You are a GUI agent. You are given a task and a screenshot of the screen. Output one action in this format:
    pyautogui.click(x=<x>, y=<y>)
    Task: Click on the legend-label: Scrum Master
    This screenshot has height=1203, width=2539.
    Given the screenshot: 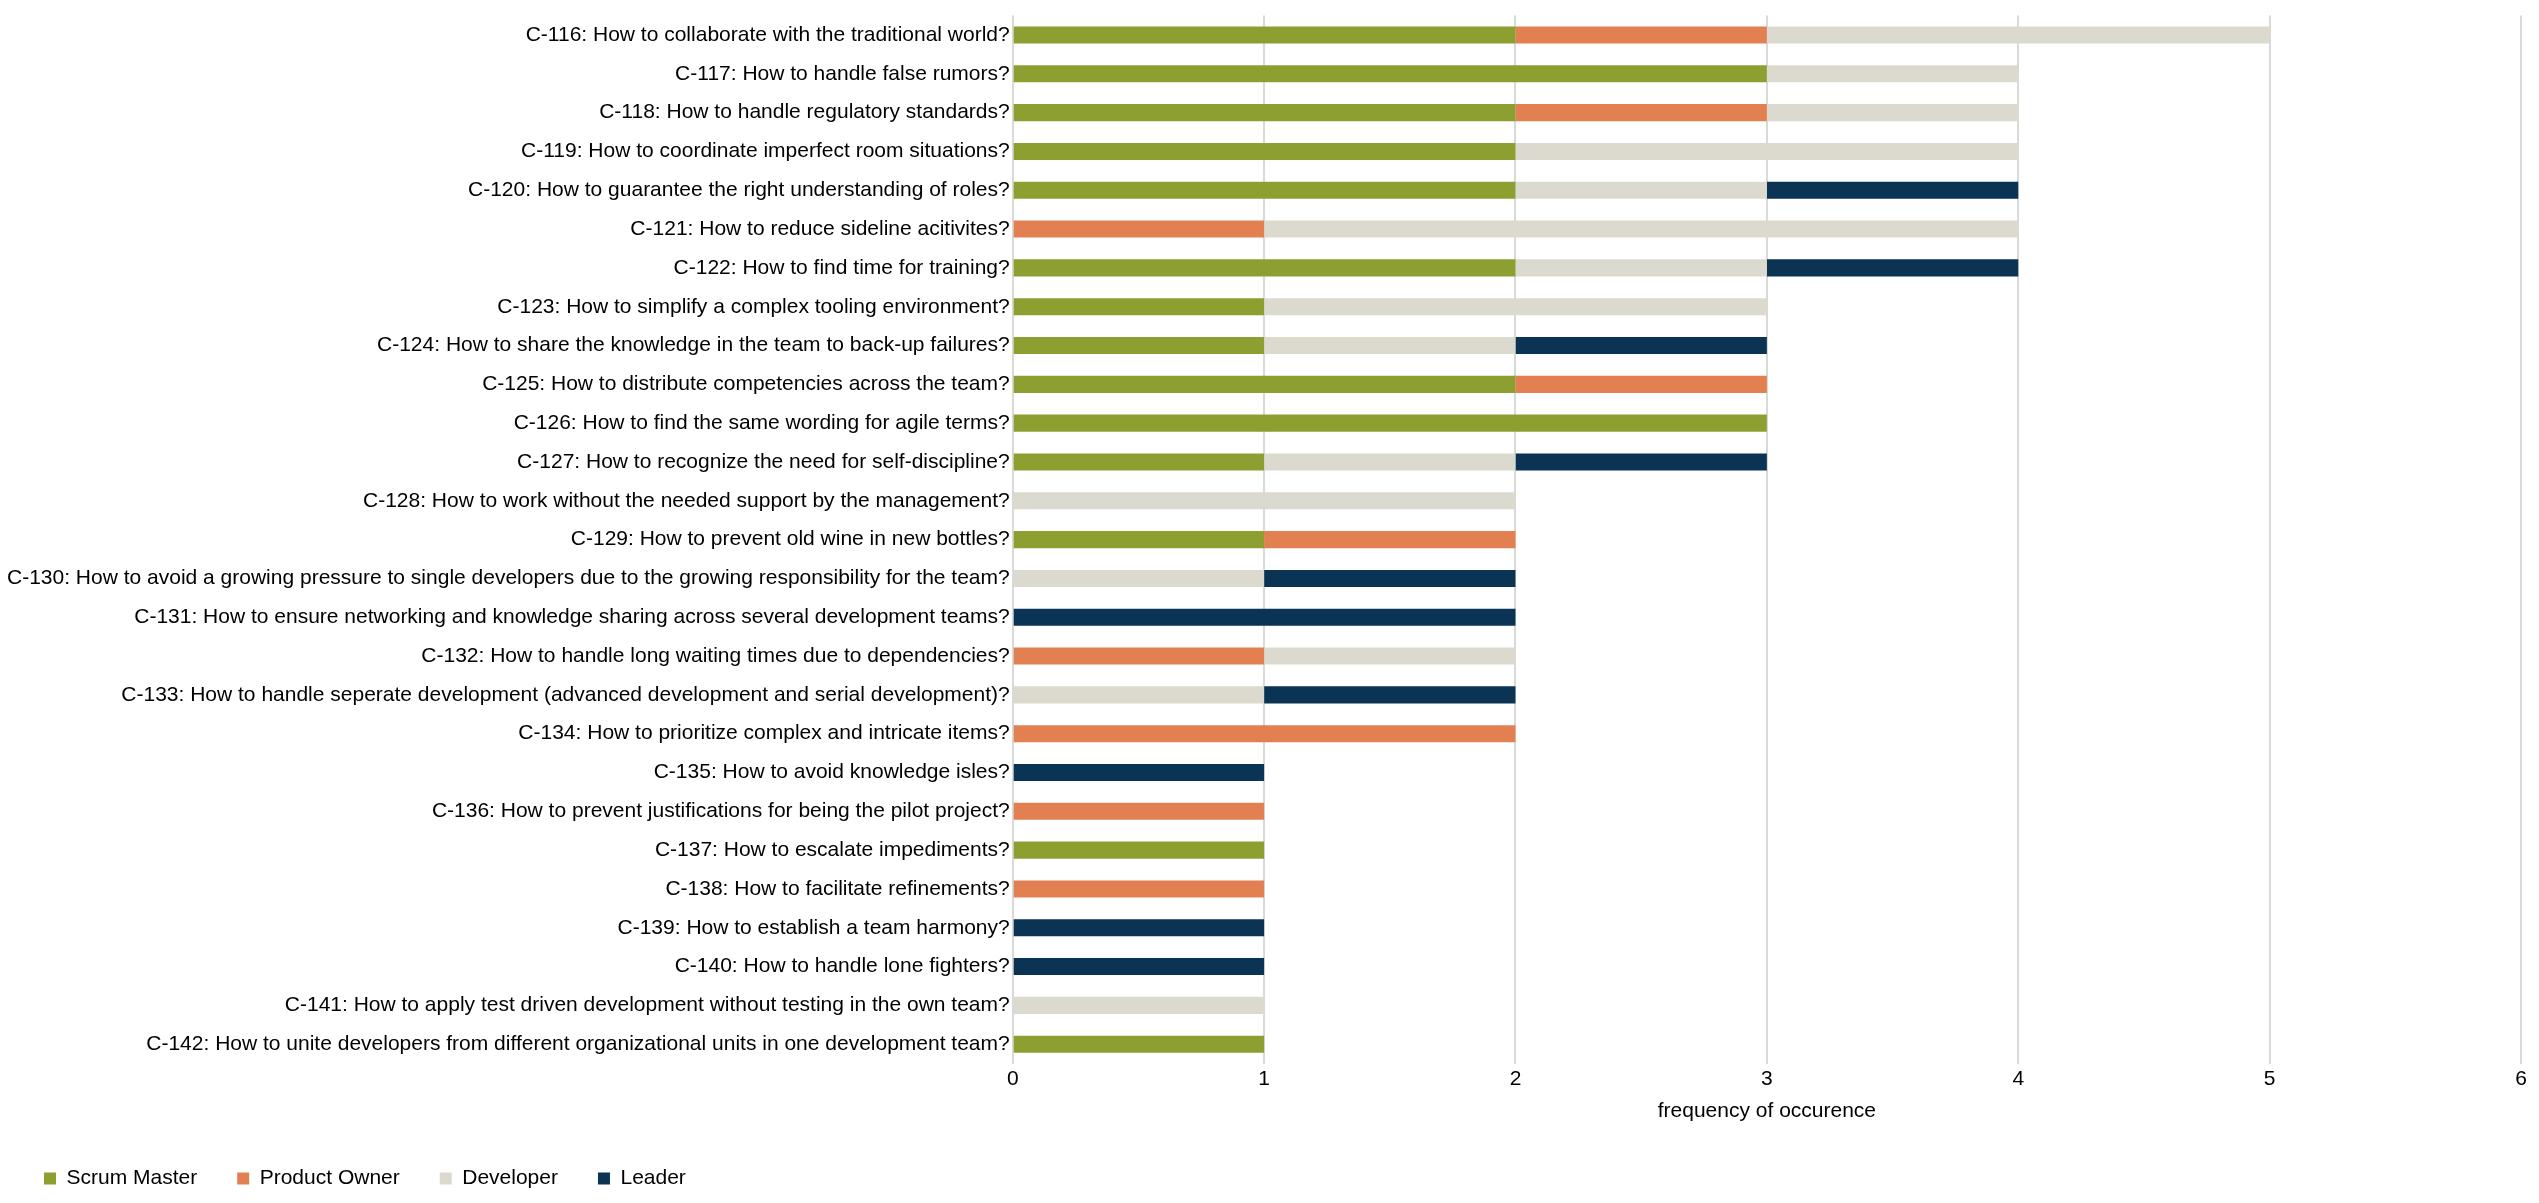 What is the action you would take?
    pyautogui.click(x=132, y=1177)
    